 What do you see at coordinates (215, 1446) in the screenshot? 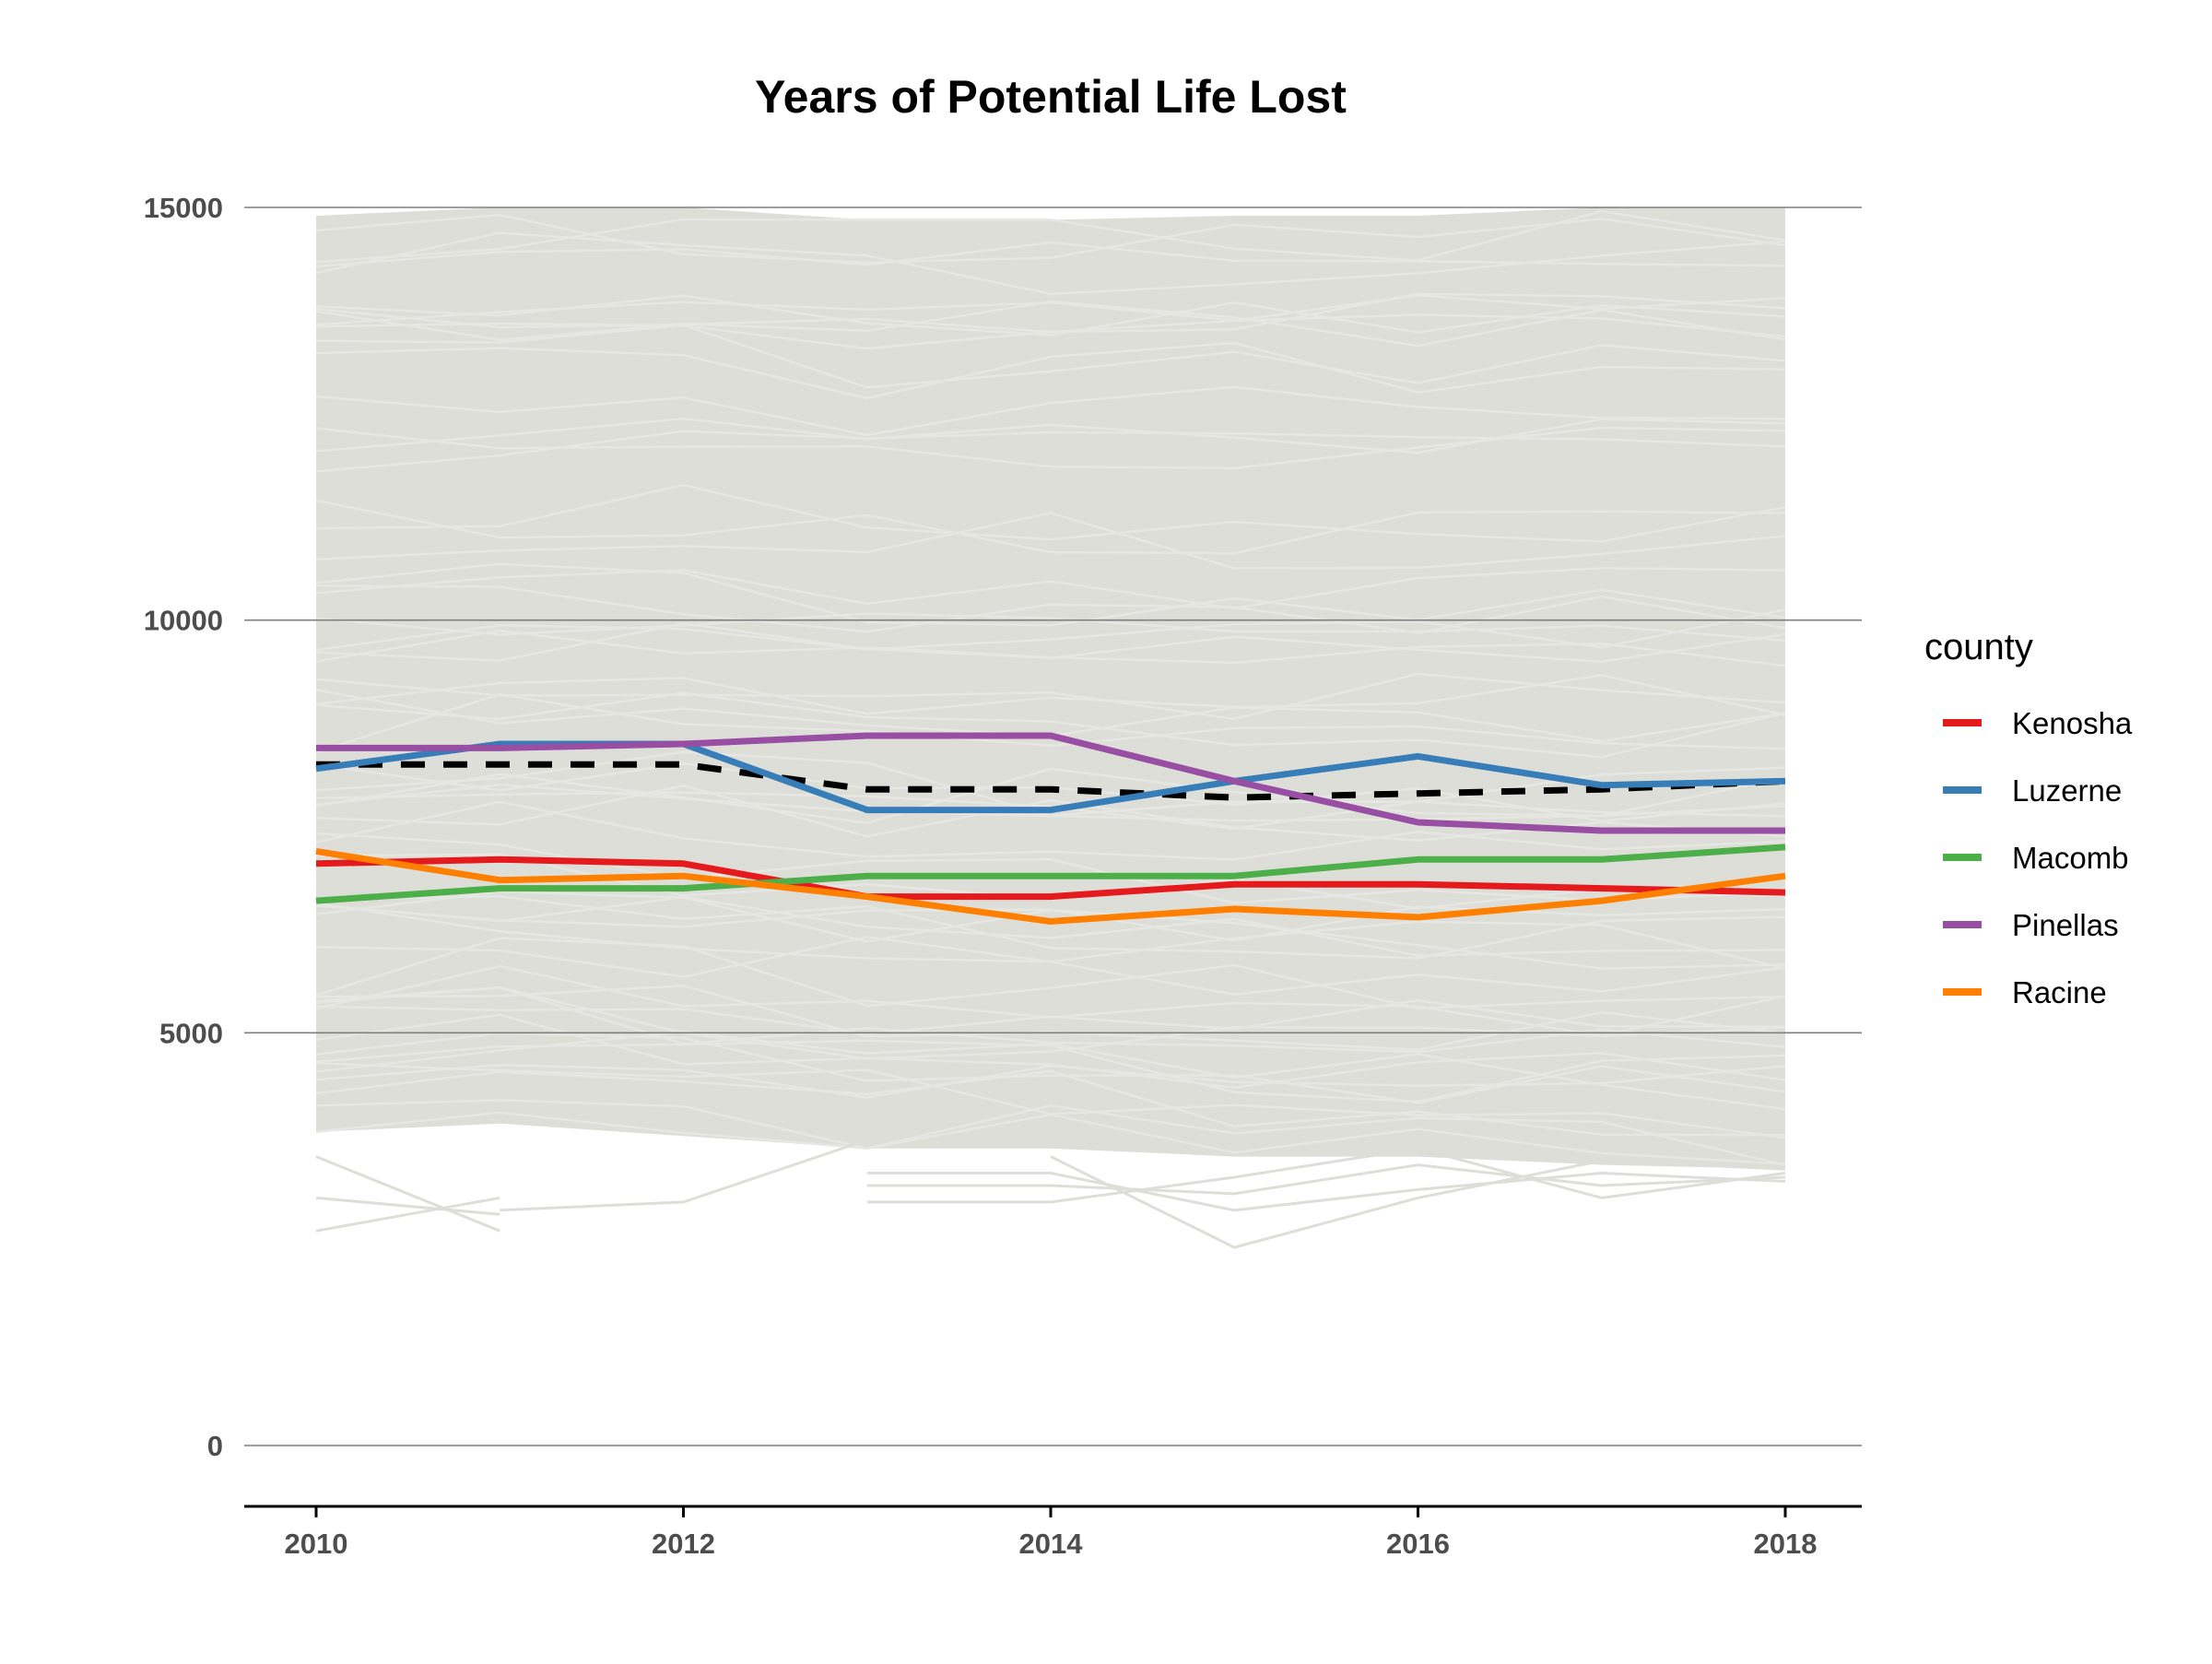
I see `y-tick-label: 0` at bounding box center [215, 1446].